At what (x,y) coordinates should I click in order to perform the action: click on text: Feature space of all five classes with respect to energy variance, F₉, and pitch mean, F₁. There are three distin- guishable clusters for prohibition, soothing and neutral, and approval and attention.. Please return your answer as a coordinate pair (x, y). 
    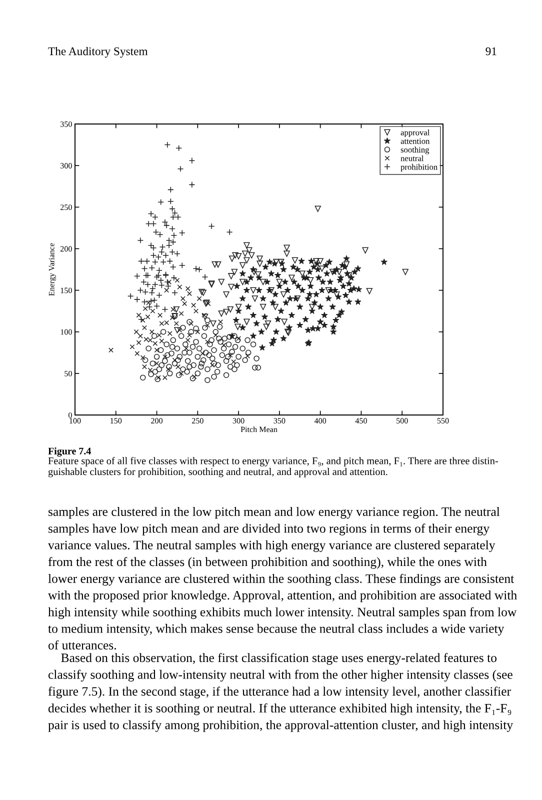
    Looking at the image, I should click on (273, 467).